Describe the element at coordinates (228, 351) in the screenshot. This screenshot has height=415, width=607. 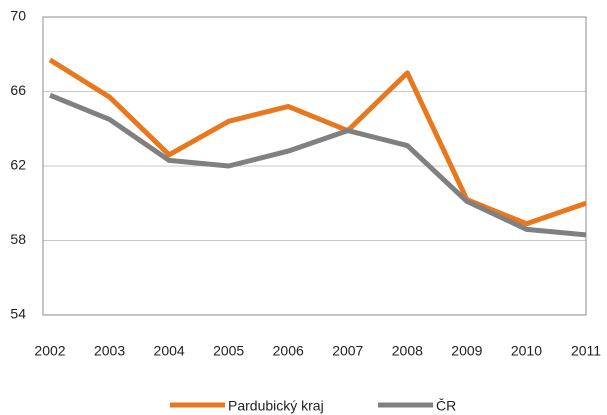
I see `x-tick-label: 2005` at that location.